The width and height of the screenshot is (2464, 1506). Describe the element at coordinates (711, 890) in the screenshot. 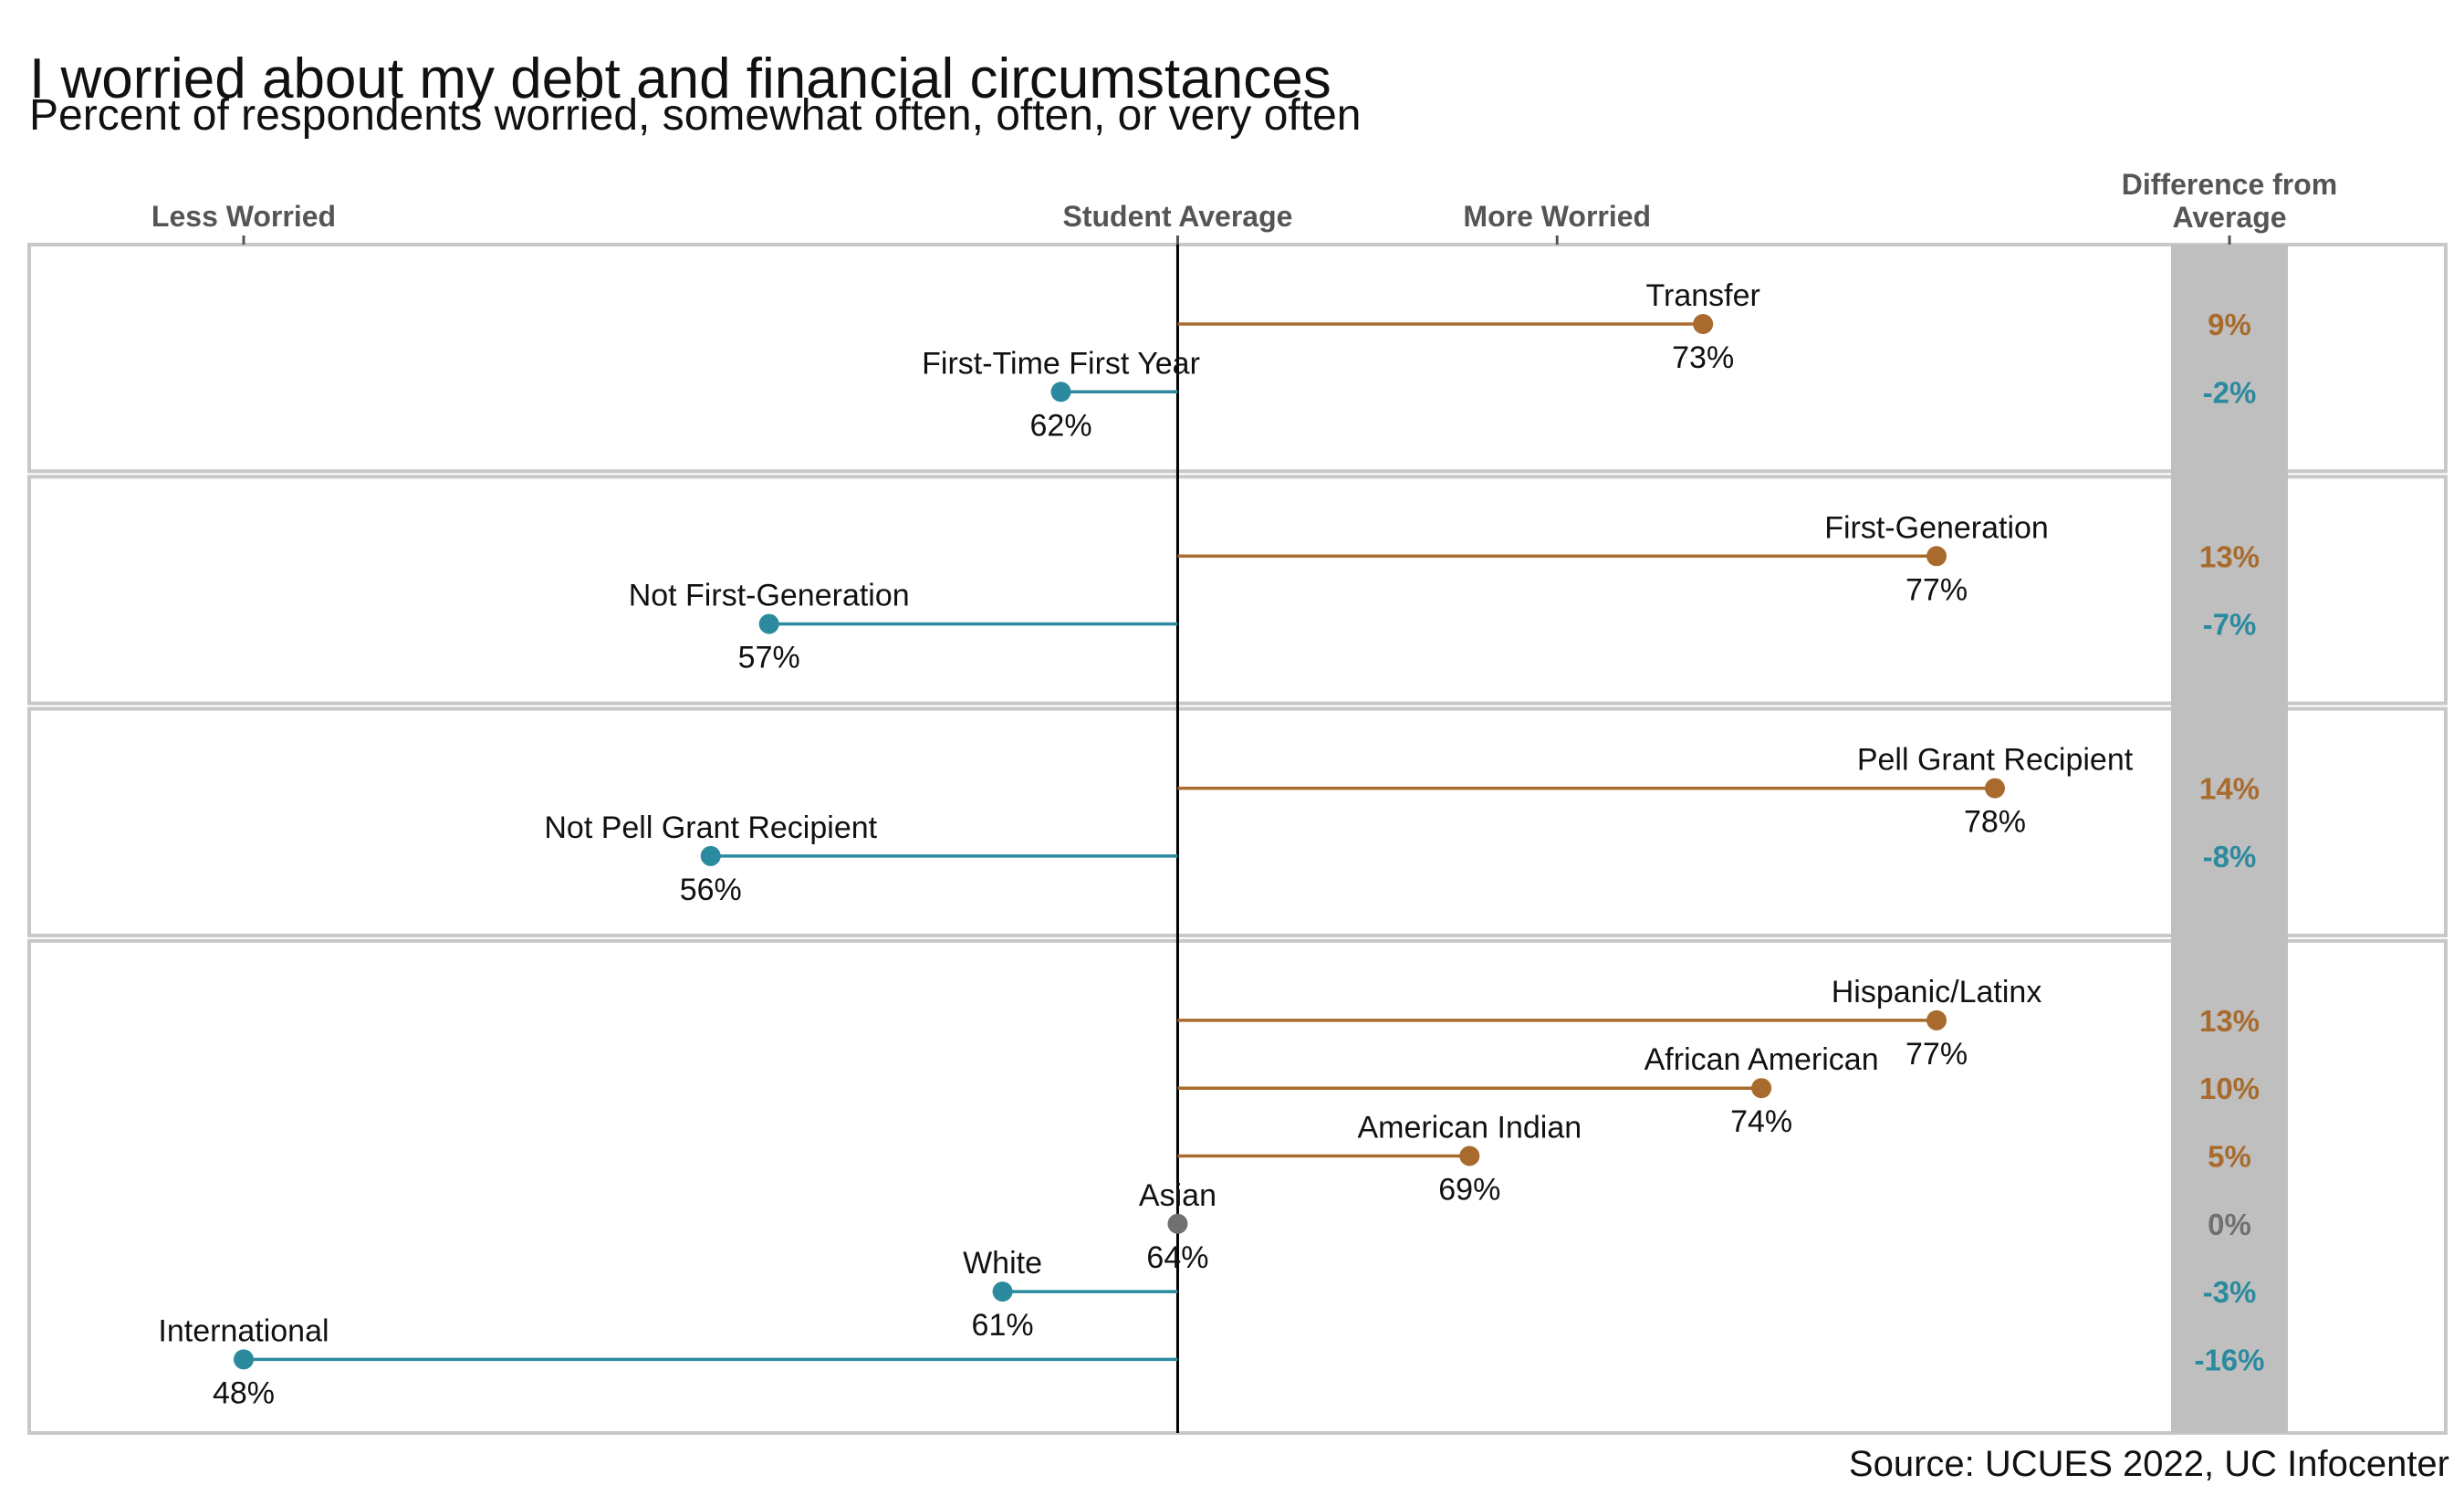

I see `value-label: 56%` at that location.